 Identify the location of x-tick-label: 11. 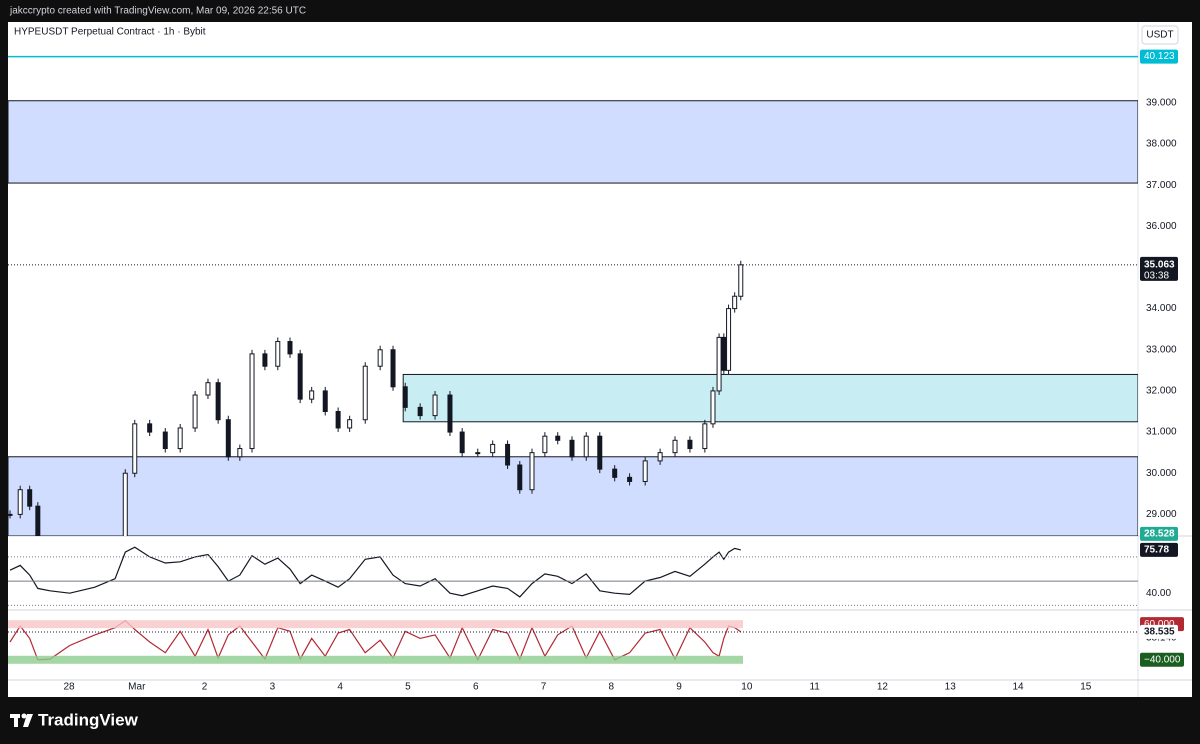
(814, 687).